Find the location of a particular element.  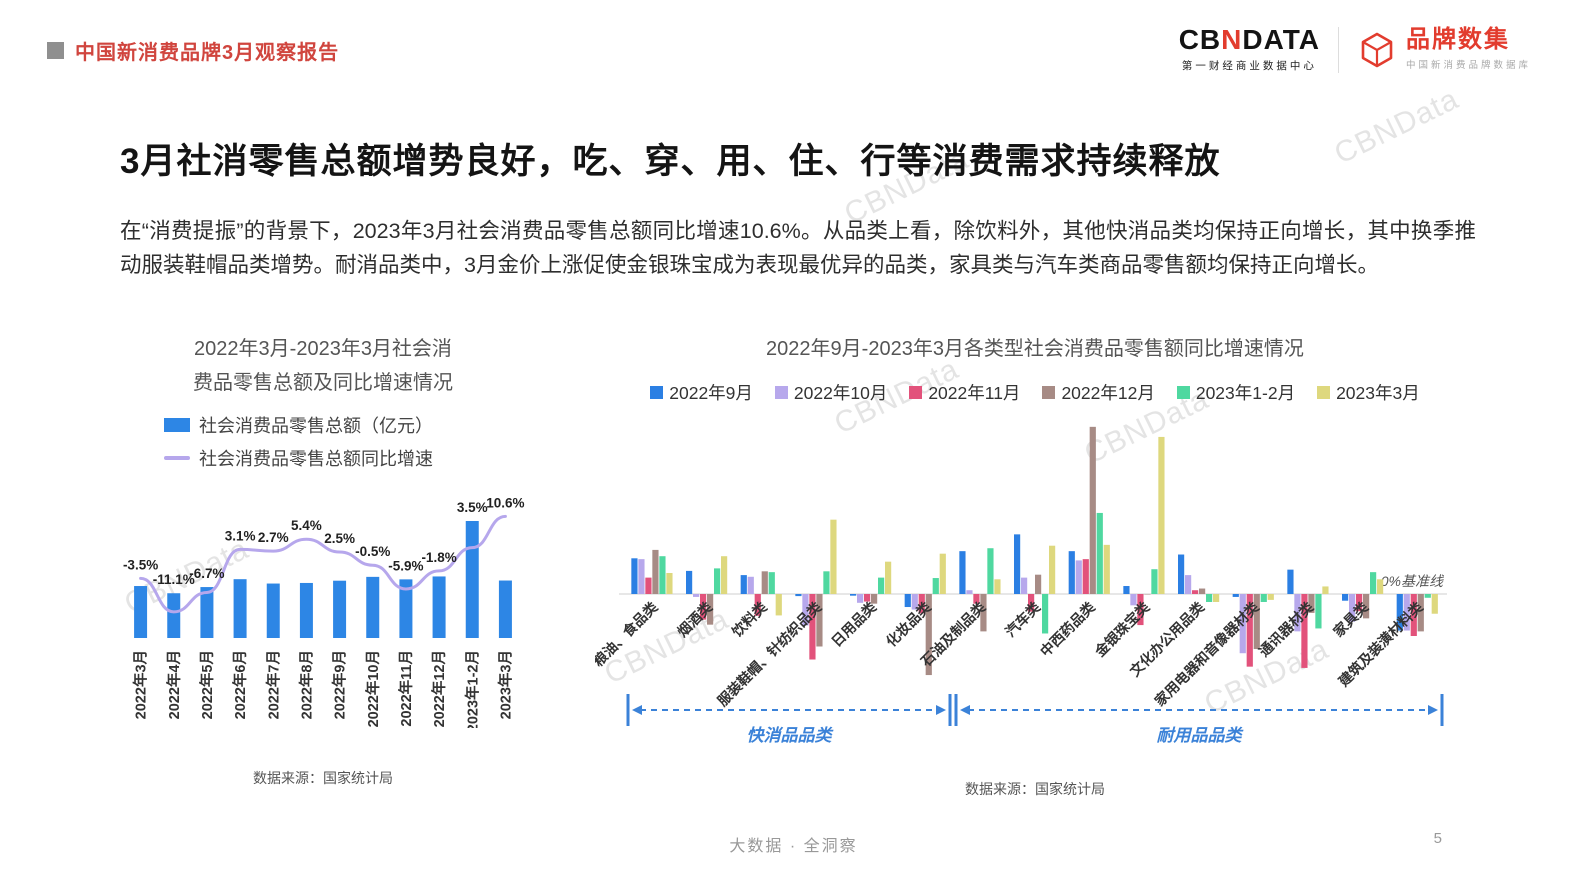

brand-name: 品牌数集 is located at coordinates (1457, 39).